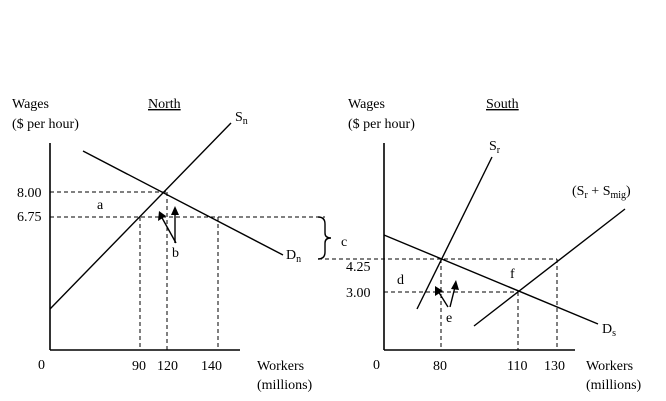 This screenshot has height=401, width=666. Describe the element at coordinates (609, 366) in the screenshot. I see `south-xlabel-line1: Workers` at that location.